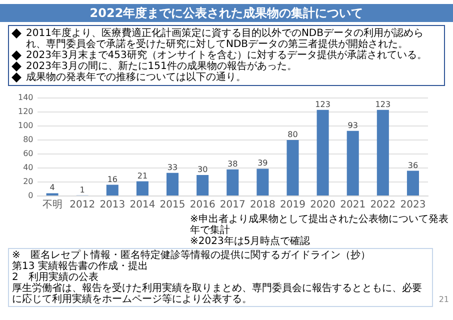 The width and height of the screenshot is (453, 320). What do you see at coordinates (112, 179) in the screenshot?
I see `data-label: 16` at bounding box center [112, 179].